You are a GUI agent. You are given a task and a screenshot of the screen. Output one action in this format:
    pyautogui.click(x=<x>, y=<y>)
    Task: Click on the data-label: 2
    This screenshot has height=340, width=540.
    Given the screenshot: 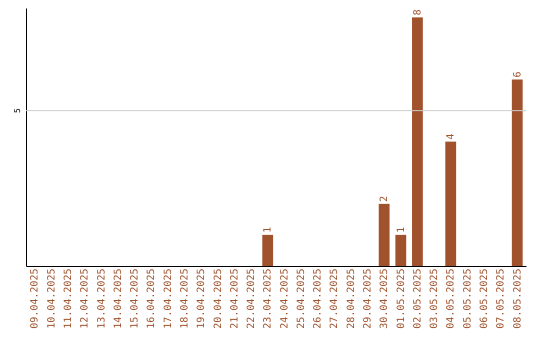 What is the action you would take?
    pyautogui.click(x=384, y=199)
    